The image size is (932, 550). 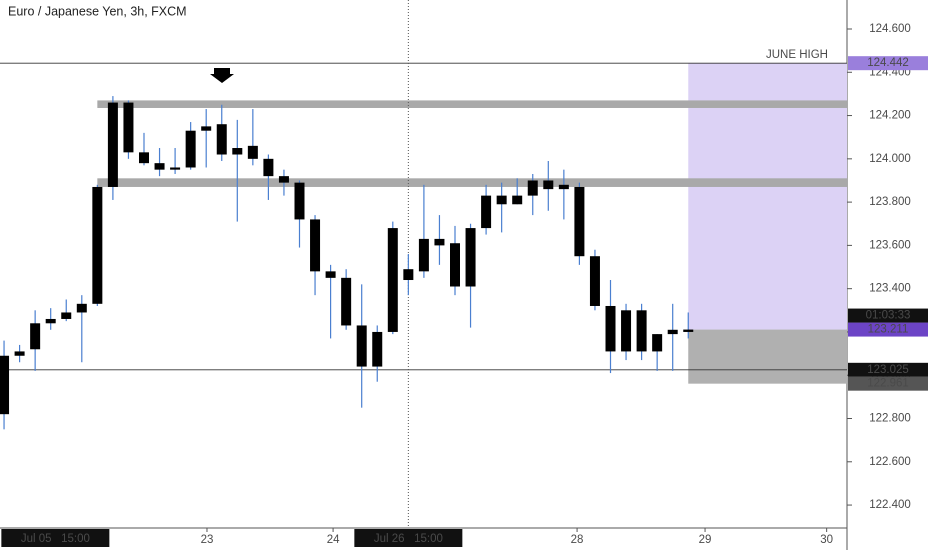 What do you see at coordinates (890, 202) in the screenshot?
I see `y-tick-label: 123.800` at bounding box center [890, 202].